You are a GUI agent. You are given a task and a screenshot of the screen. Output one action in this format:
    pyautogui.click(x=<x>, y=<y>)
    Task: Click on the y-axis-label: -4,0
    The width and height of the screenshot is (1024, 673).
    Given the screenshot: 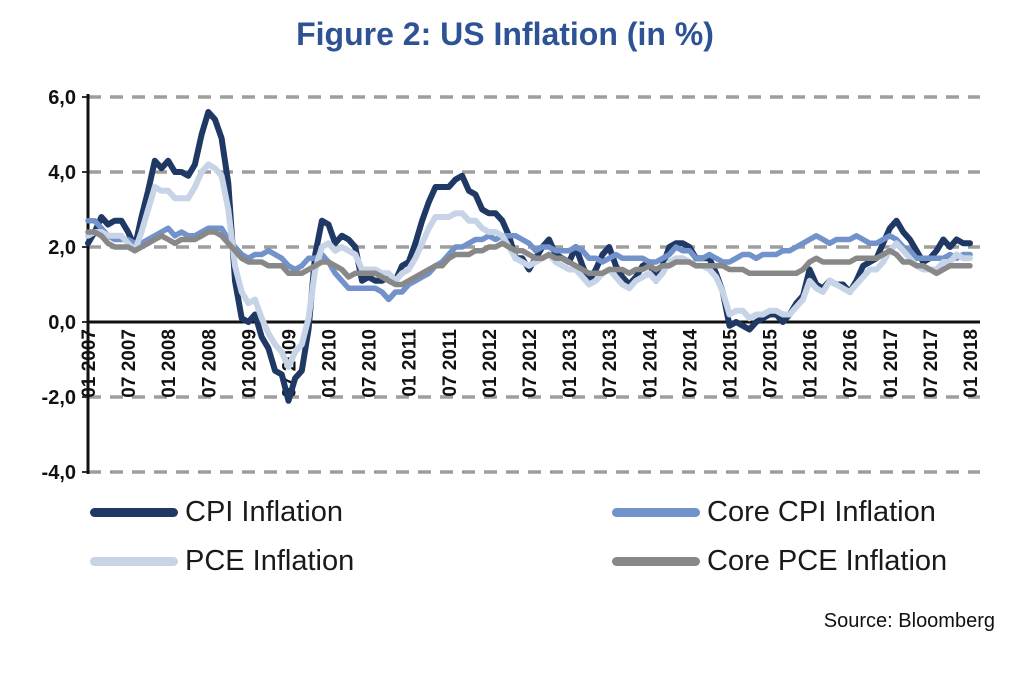 What is the action you would take?
    pyautogui.click(x=59, y=473)
    